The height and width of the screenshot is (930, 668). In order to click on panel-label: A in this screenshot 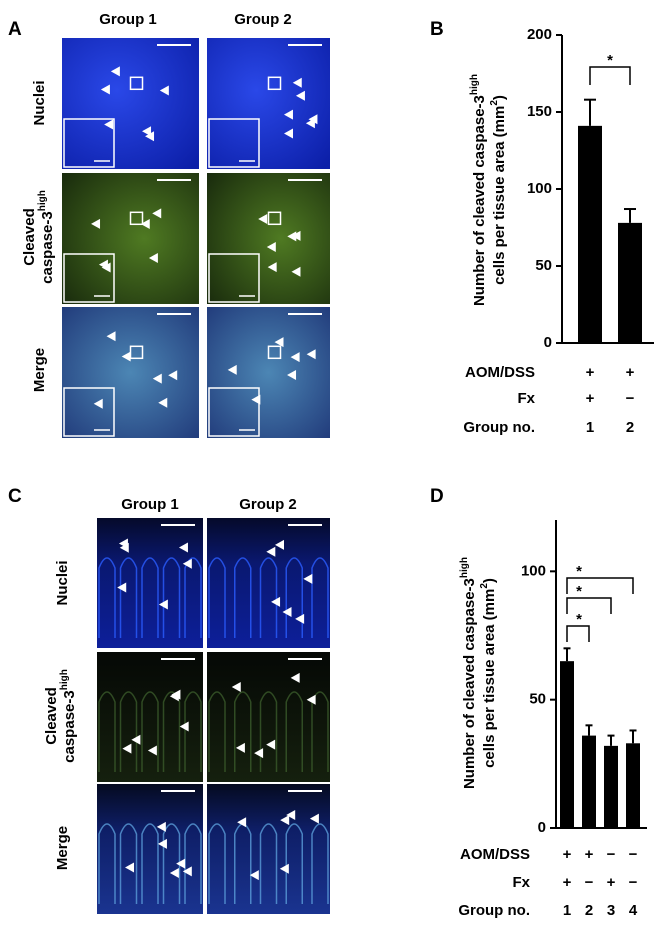, I will do `click(15, 29)`.